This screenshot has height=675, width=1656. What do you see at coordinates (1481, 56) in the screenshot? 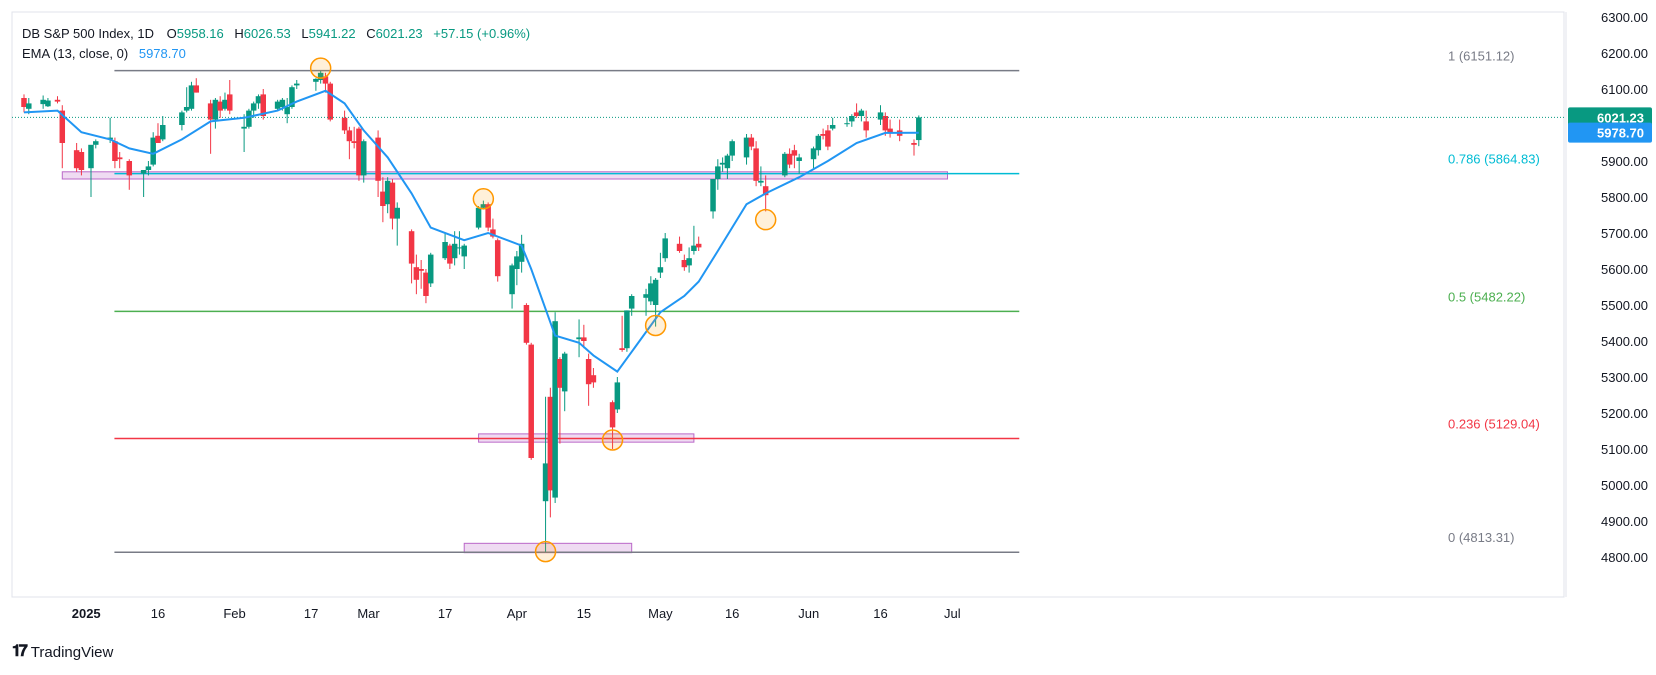
I see `fib-label: 1 (6151.12)` at bounding box center [1481, 56].